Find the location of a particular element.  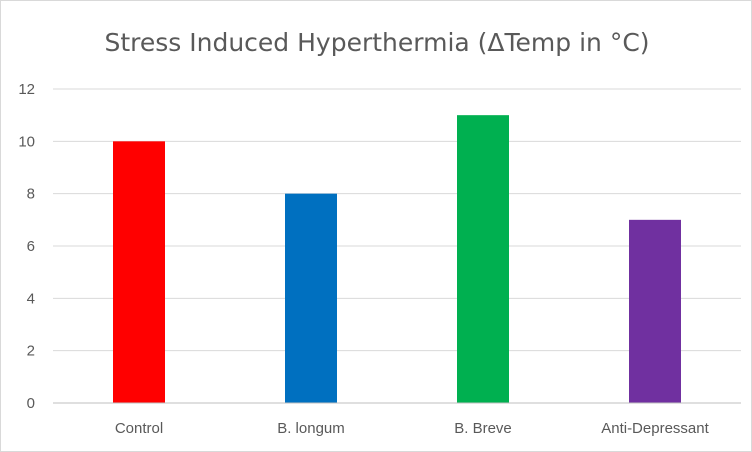

bar-b-breve is located at coordinates (483, 259).